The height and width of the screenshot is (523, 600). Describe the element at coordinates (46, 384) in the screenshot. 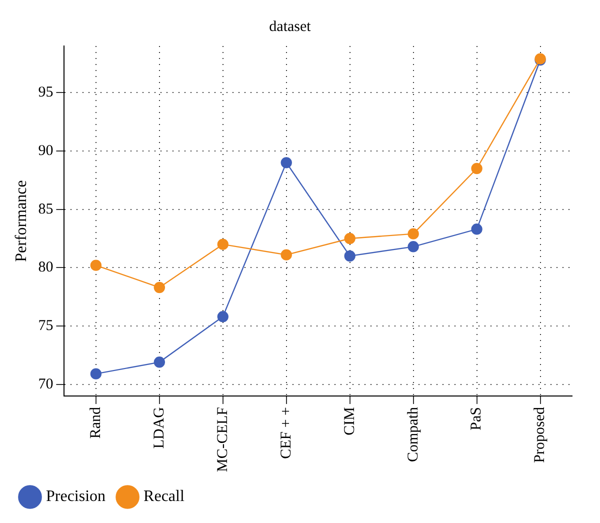

I see `y-tick-label: 70` at that location.